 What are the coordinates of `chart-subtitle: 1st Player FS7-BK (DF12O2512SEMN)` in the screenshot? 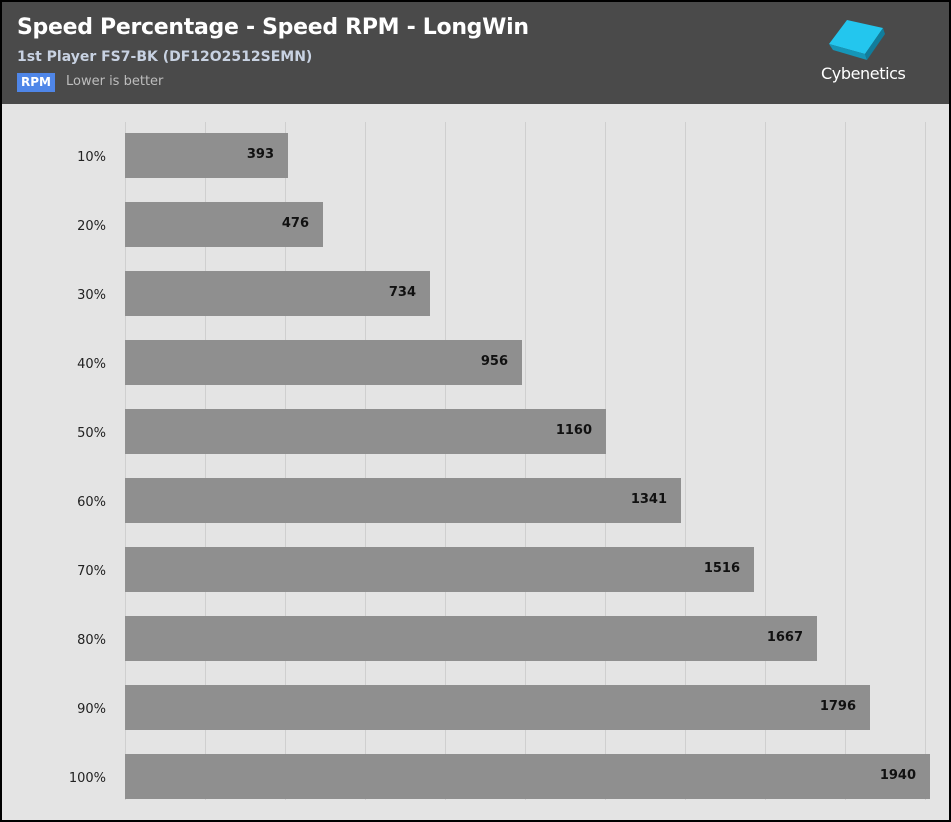 It's located at (165, 57).